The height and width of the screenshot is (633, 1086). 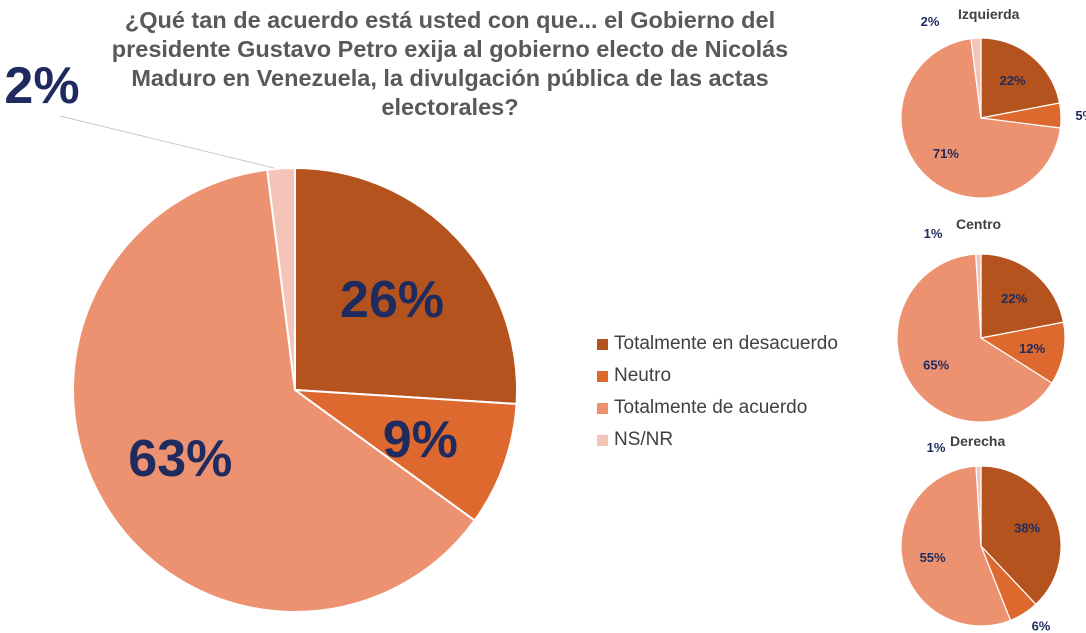 What do you see at coordinates (420, 440) in the screenshot?
I see `pie-0-label-neutro: 9%` at bounding box center [420, 440].